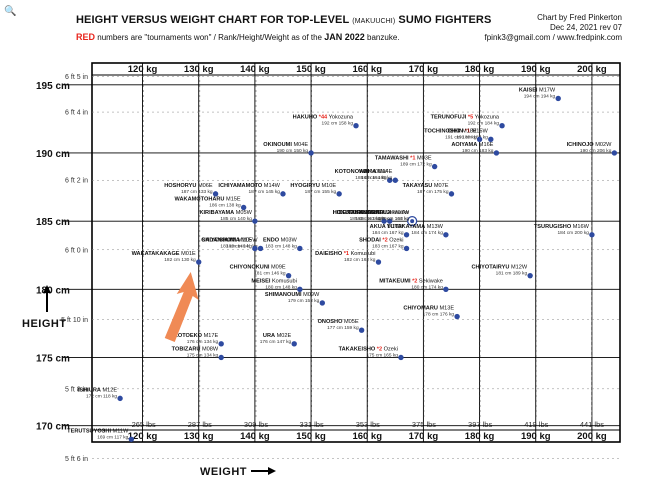 The height and width of the screenshot is (499, 658). I want to click on x-tick-label-lbs: 419 lbs, so click(536, 424).